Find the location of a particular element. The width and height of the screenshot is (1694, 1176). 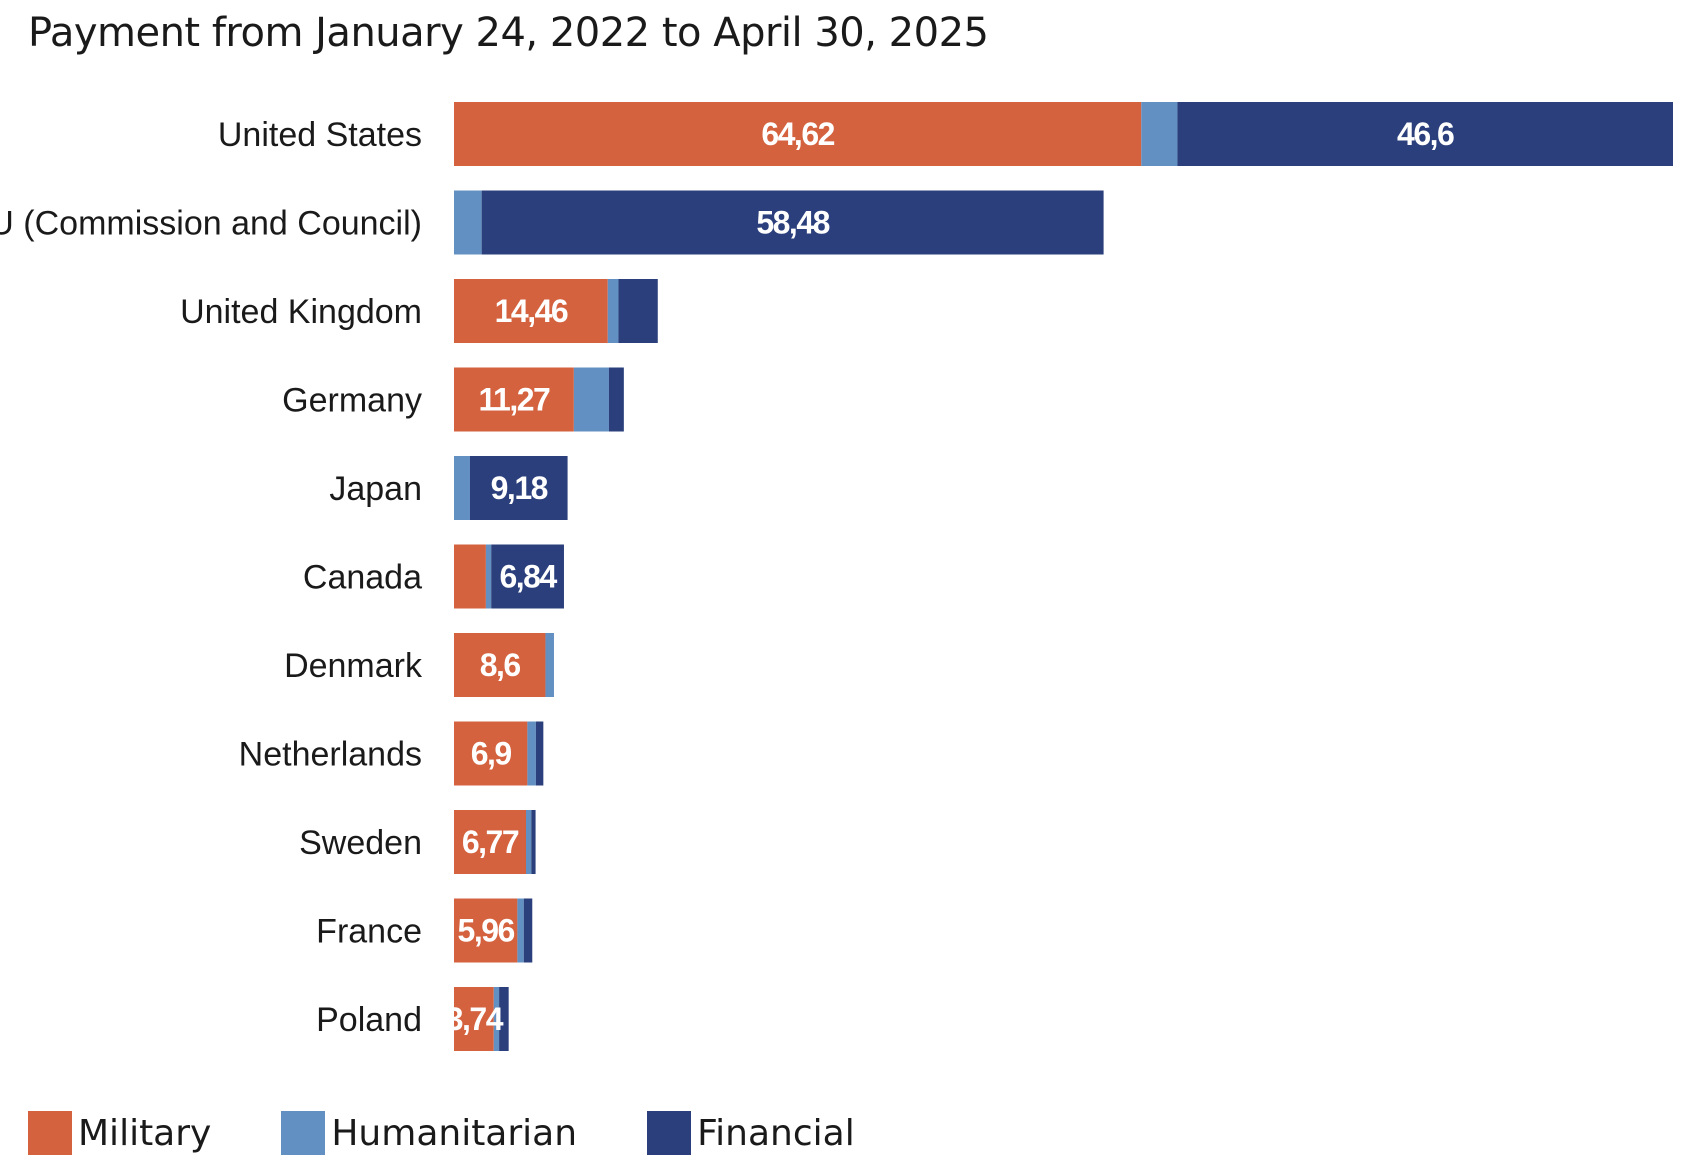

bar-united-kingdom-military is located at coordinates (531, 311).